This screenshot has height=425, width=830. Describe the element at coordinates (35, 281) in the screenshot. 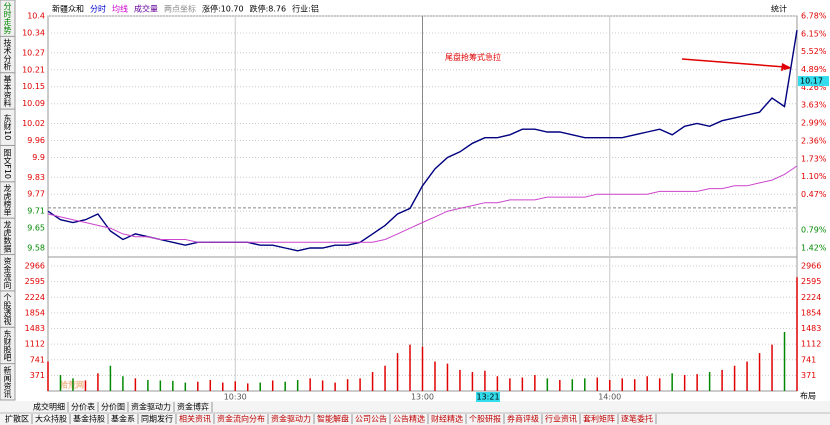

I see `volume-tick-label: 2595` at that location.